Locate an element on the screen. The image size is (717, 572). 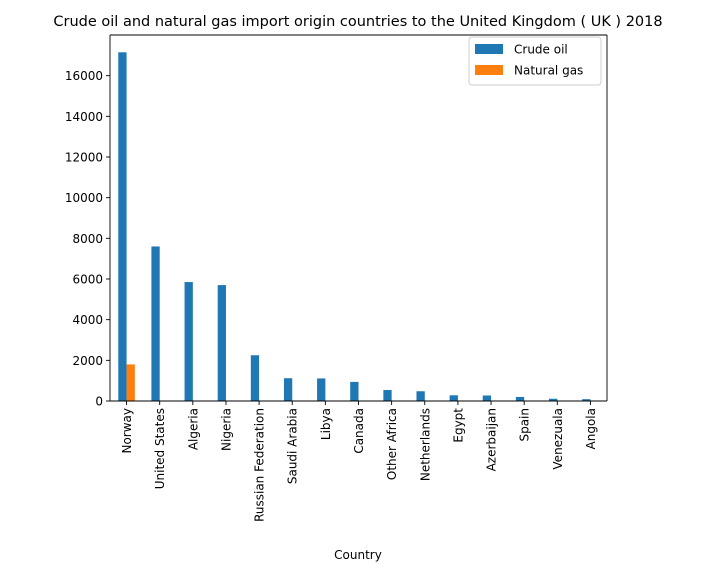
bar-natural-gas-norway is located at coordinates (130, 382).